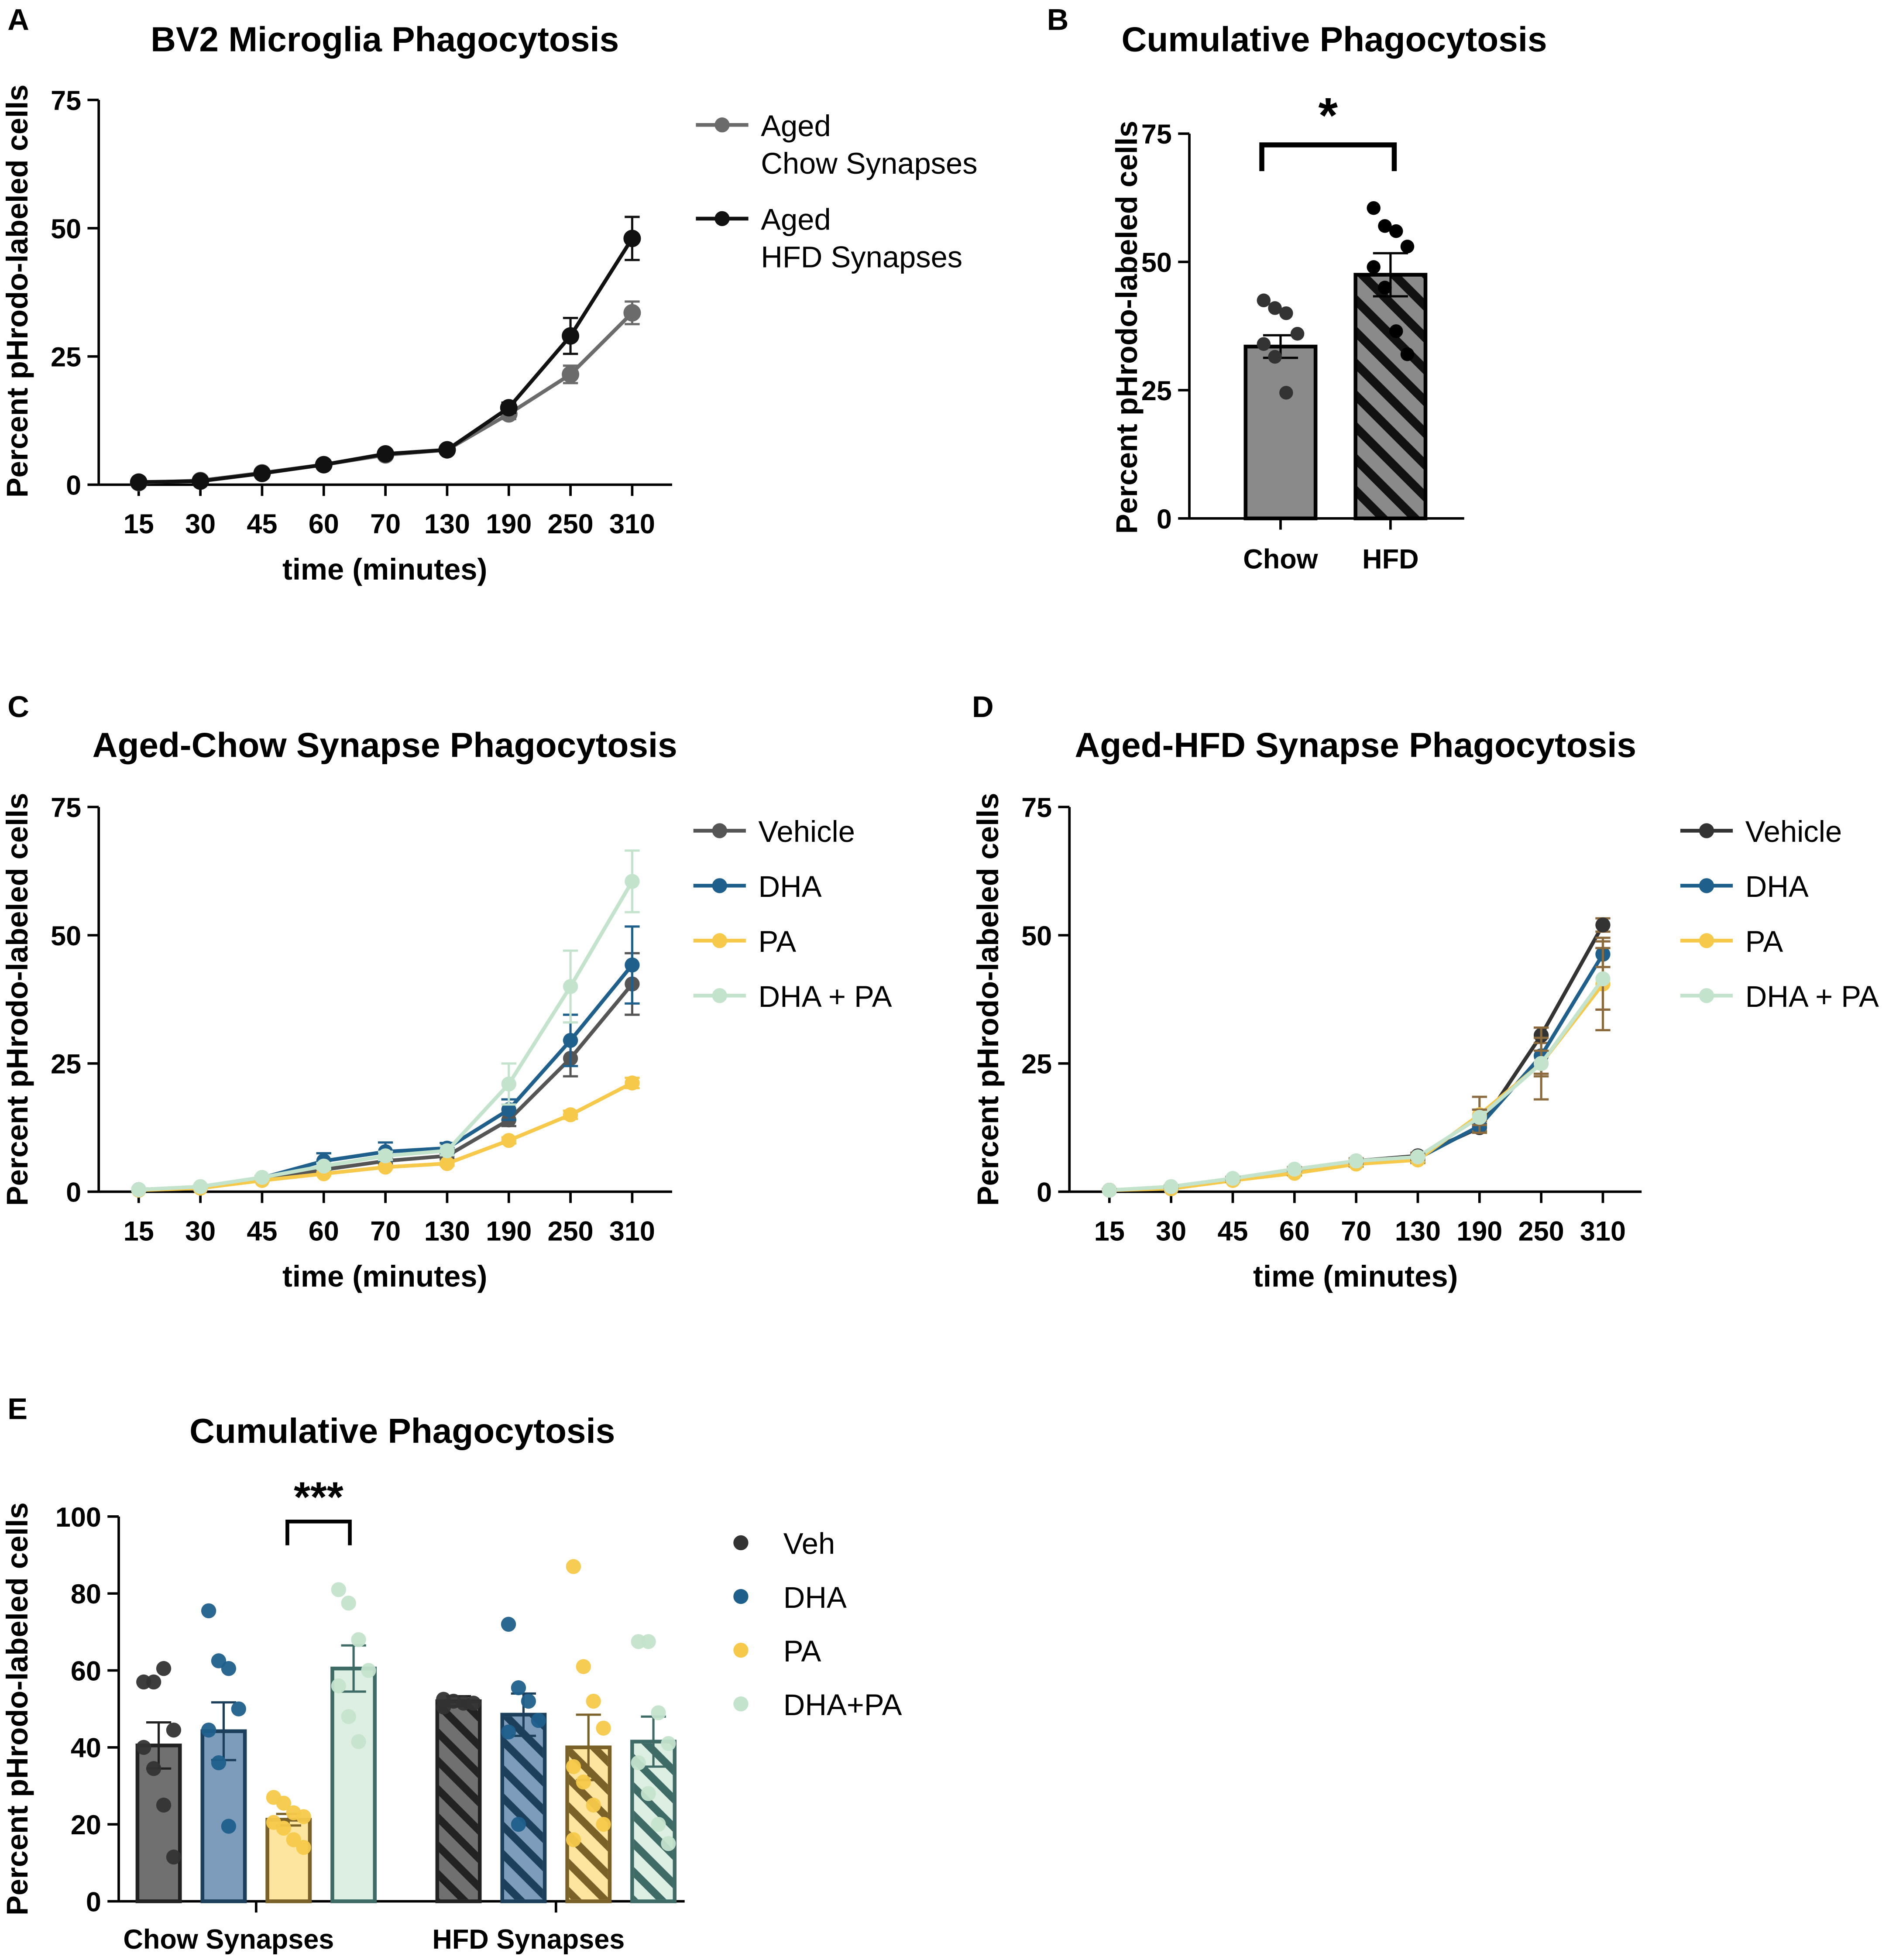  I want to click on panel-c-xtick-label: 250, so click(571, 1231).